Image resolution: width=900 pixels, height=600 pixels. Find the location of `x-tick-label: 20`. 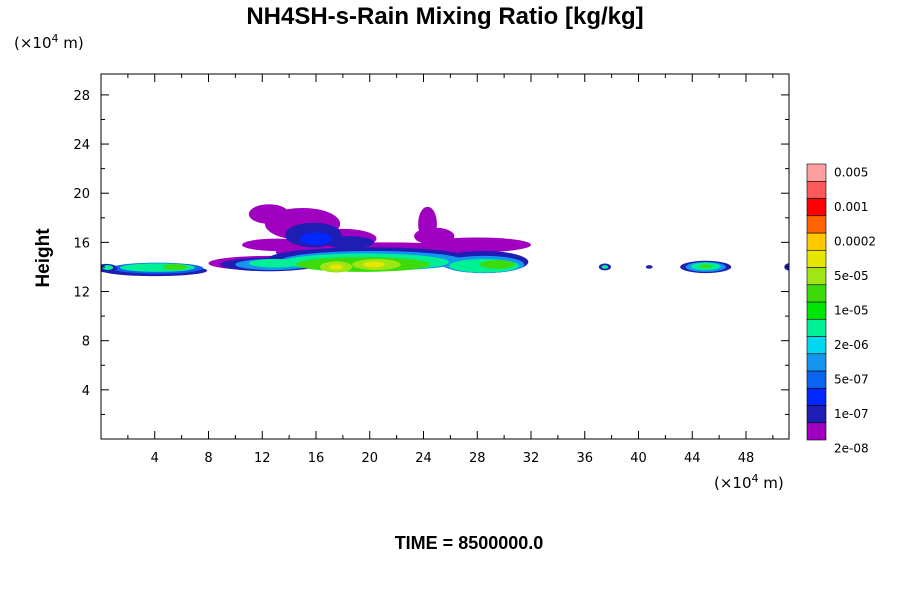

x-tick-label: 20 is located at coordinates (369, 458).